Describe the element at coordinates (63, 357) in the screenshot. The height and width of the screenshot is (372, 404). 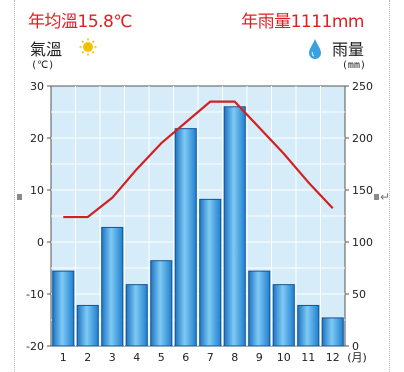
I see `month-label-1: 1` at that location.